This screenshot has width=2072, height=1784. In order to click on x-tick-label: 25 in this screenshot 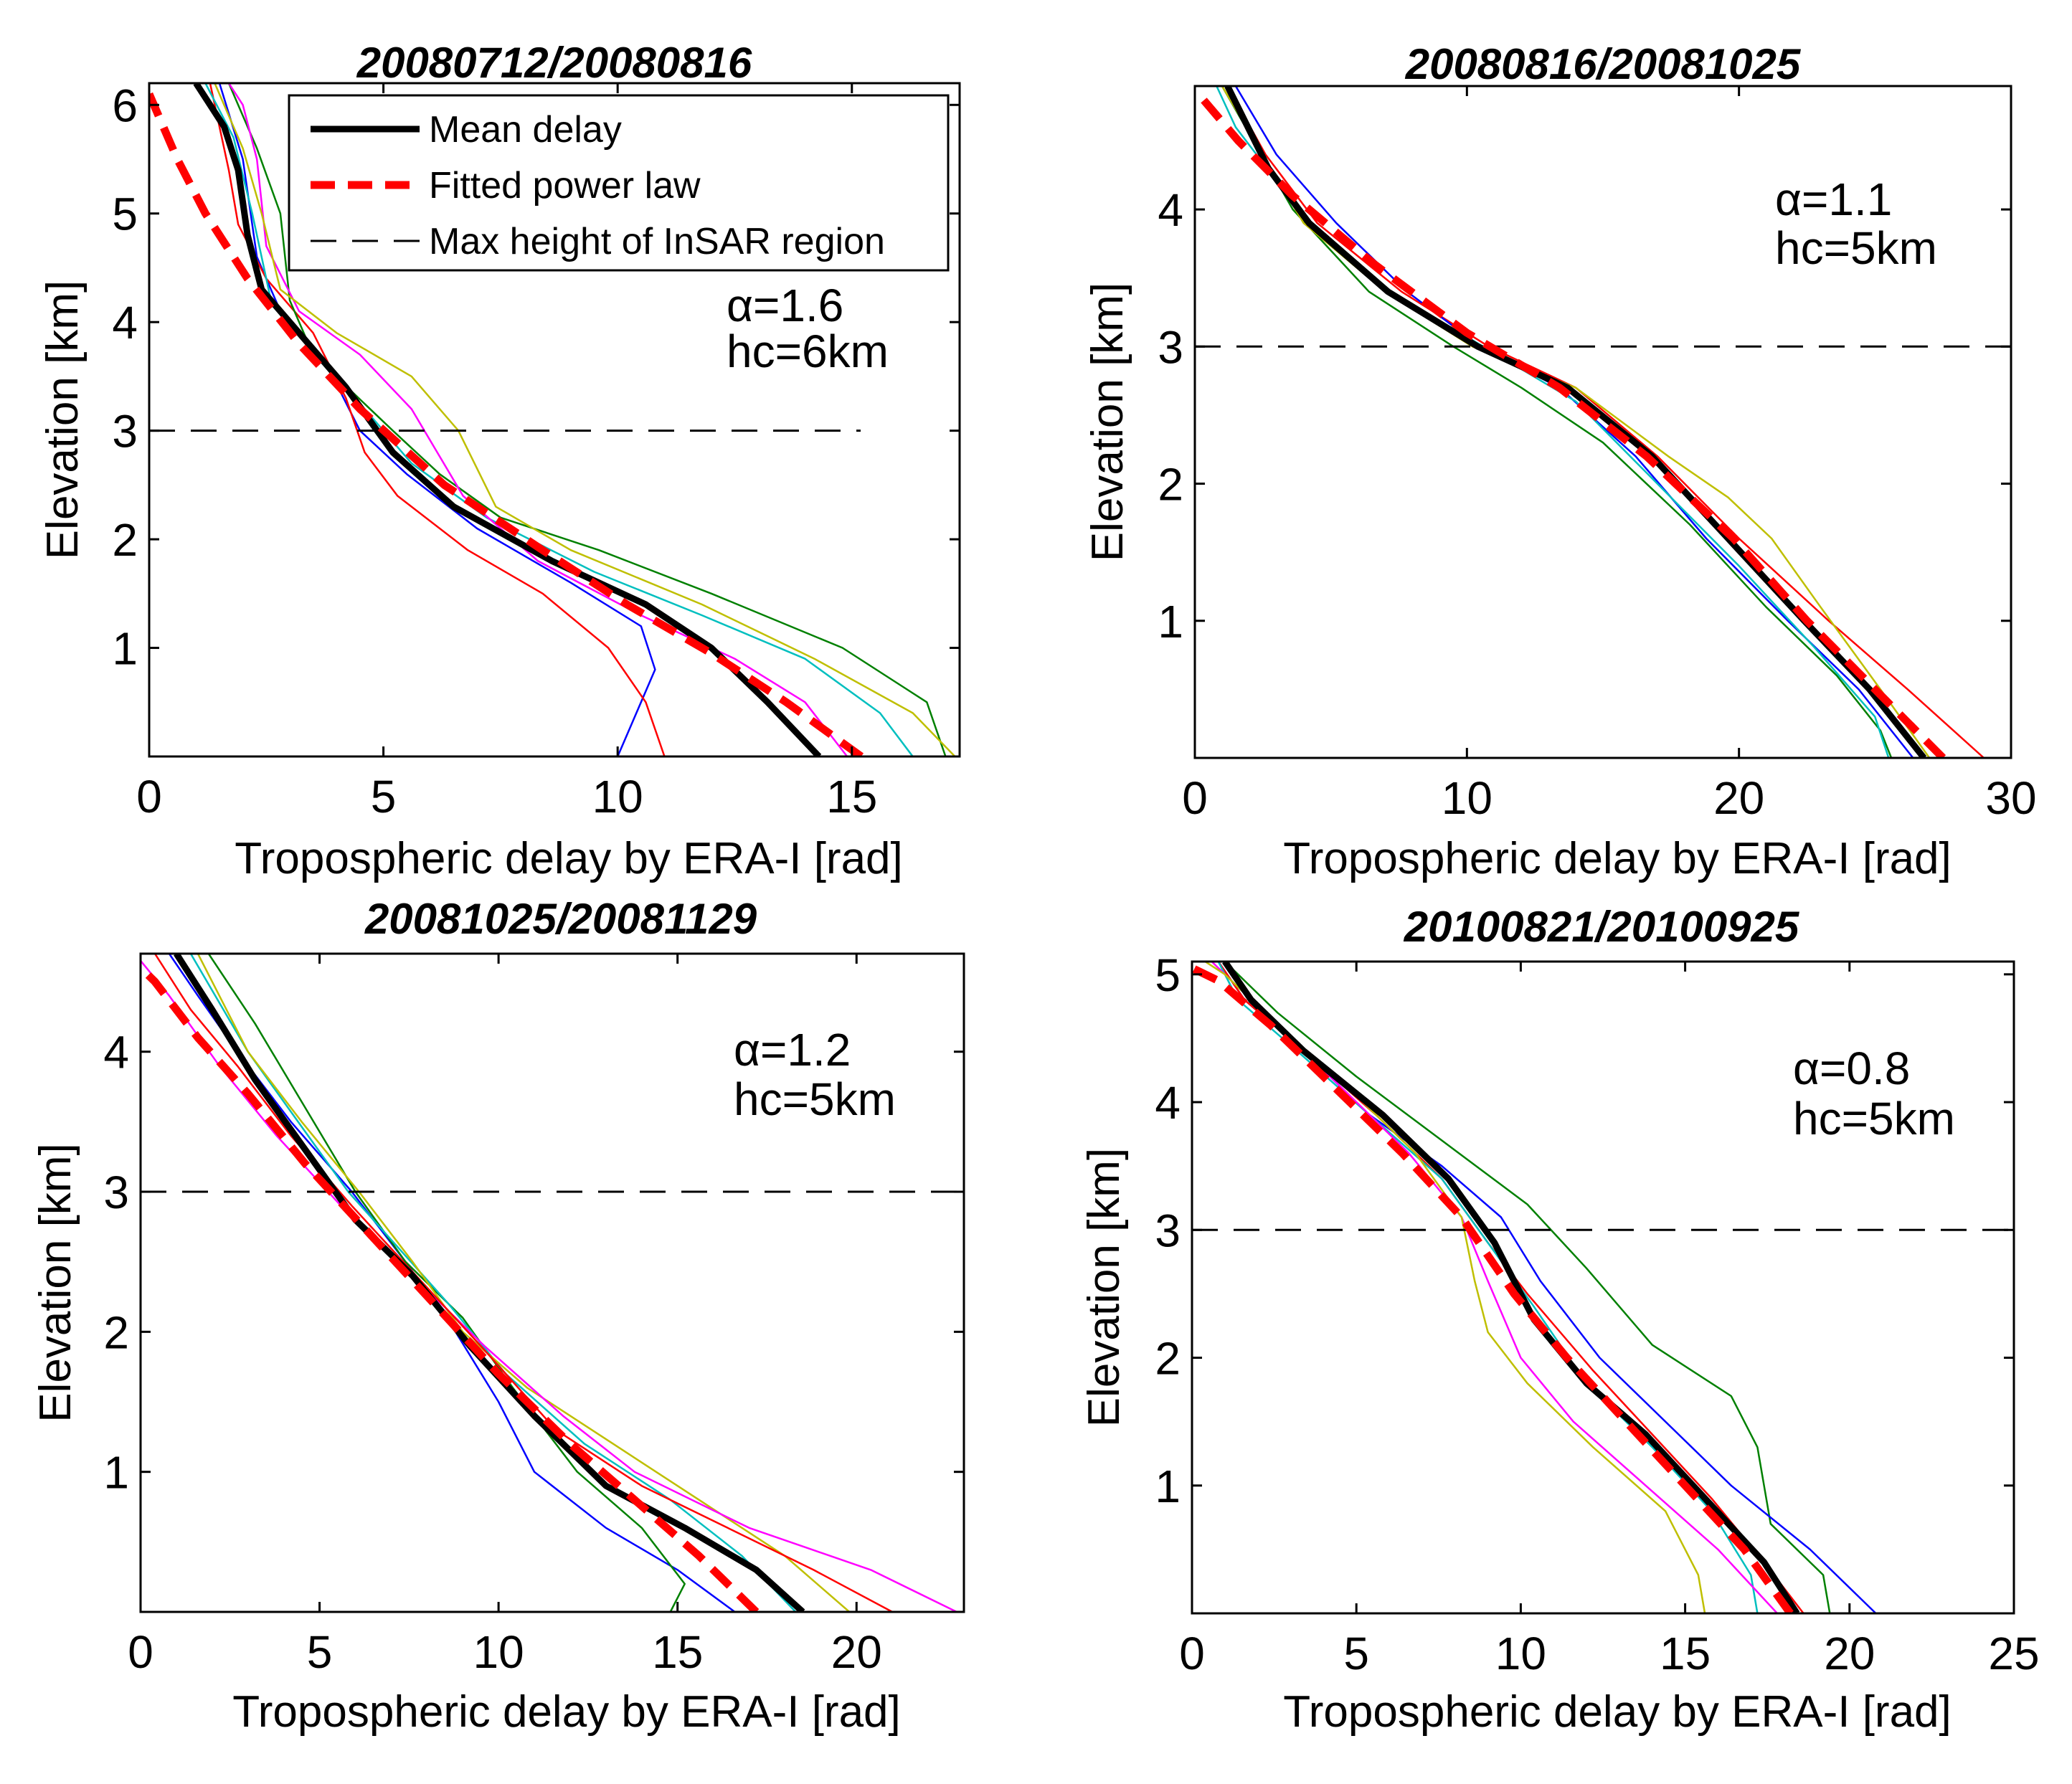, I will do `click(2013, 1653)`.